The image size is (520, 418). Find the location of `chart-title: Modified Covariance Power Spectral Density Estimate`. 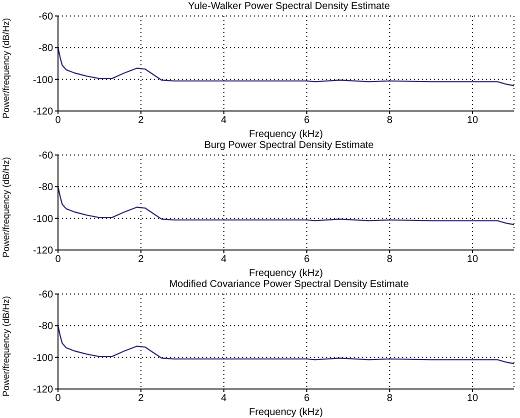

chart-title: Modified Covariance Power Spectral Density Estimate is located at coordinates (289, 284).